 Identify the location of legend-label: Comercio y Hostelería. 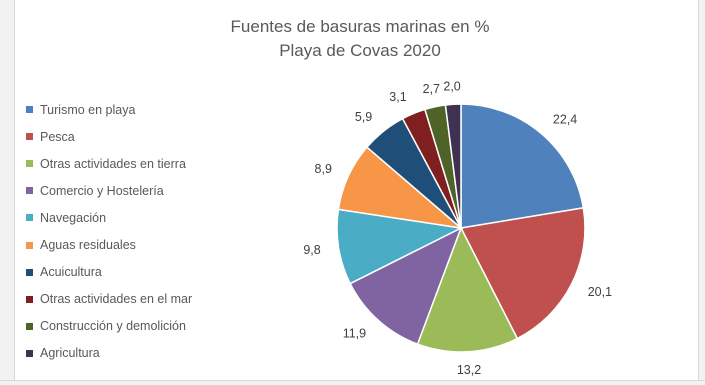
(102, 190).